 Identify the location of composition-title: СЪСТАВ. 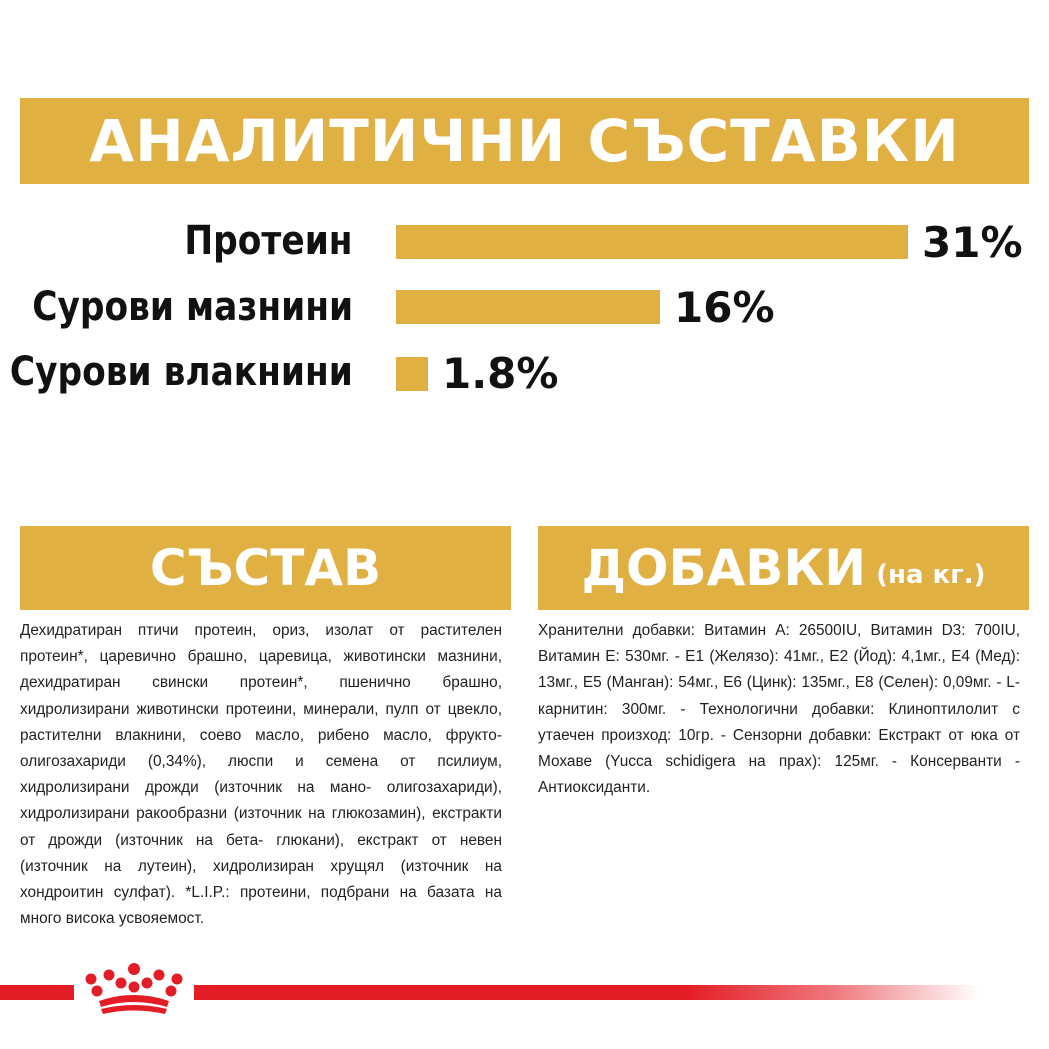
(265, 568).